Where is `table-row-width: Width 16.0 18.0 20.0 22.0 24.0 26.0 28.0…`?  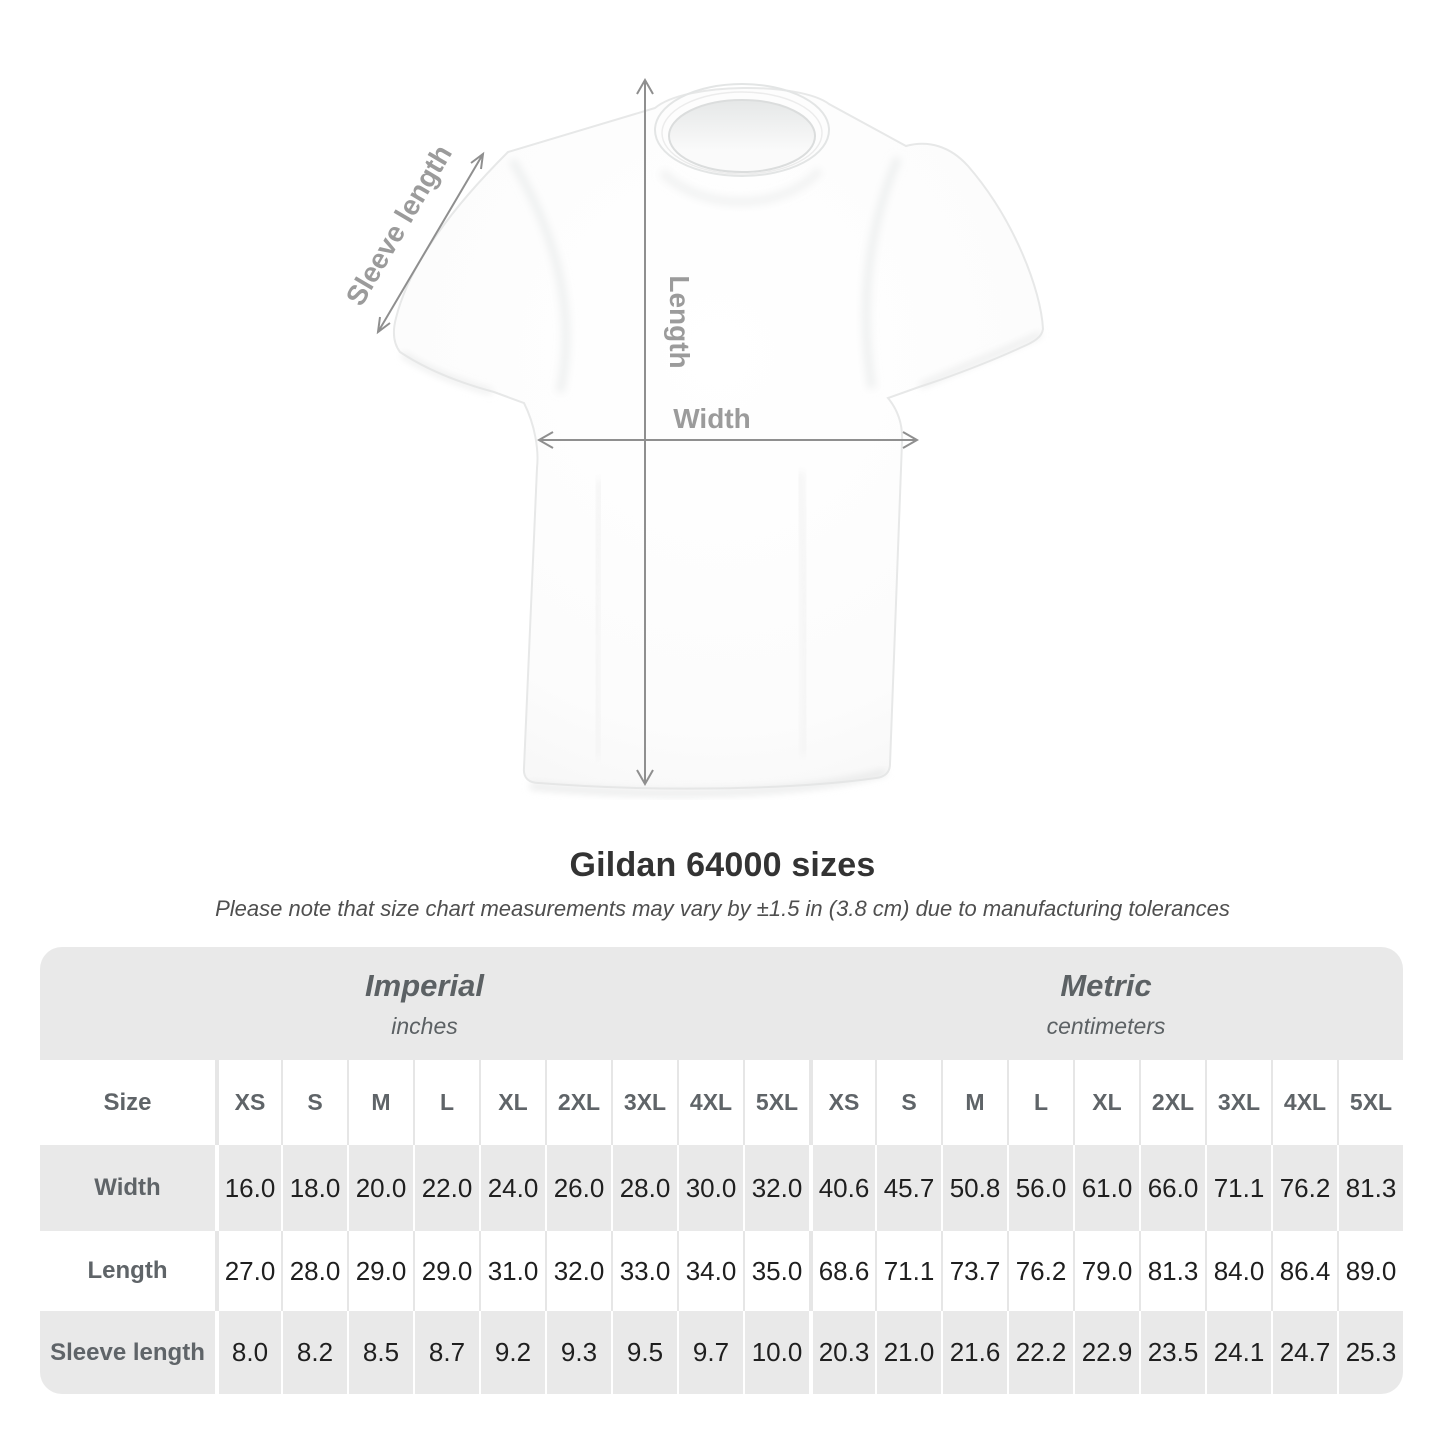
table-row-width: Width 16.0 18.0 20.0 22.0 24.0 26.0 28.0… is located at coordinates (721, 1188).